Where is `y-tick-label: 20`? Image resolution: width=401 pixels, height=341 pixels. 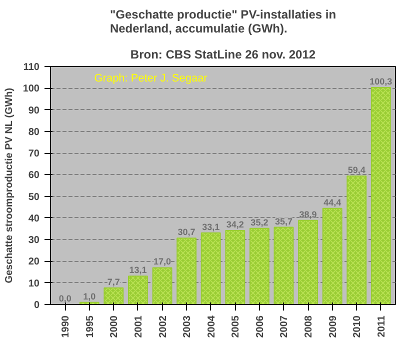
y-tick-label: 20 is located at coordinates (34, 262).